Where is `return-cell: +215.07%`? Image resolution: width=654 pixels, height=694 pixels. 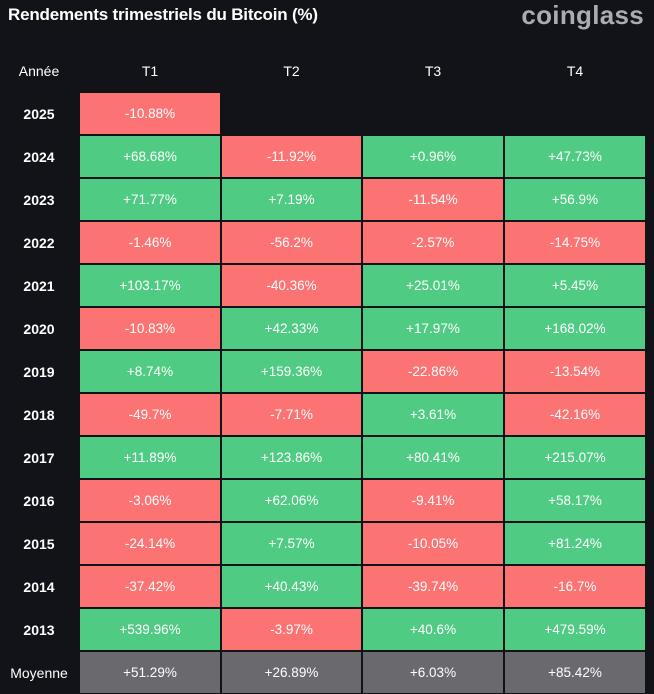 return-cell: +215.07% is located at coordinates (575, 457).